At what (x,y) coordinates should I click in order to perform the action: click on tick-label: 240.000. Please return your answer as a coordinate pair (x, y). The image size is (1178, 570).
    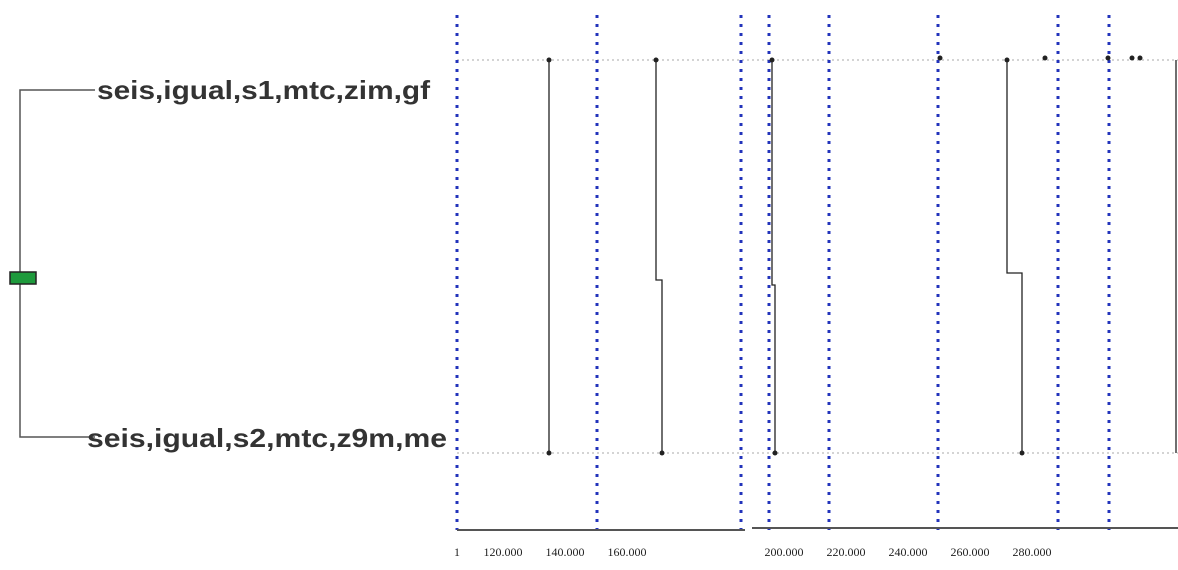
    Looking at the image, I should click on (908, 552).